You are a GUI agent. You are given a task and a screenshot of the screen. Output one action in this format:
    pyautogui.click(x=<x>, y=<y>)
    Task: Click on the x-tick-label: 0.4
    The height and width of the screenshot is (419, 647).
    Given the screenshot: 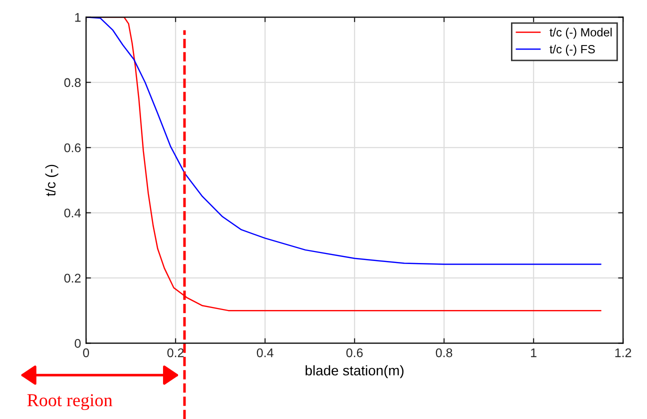 What is the action you would take?
    pyautogui.click(x=265, y=353)
    